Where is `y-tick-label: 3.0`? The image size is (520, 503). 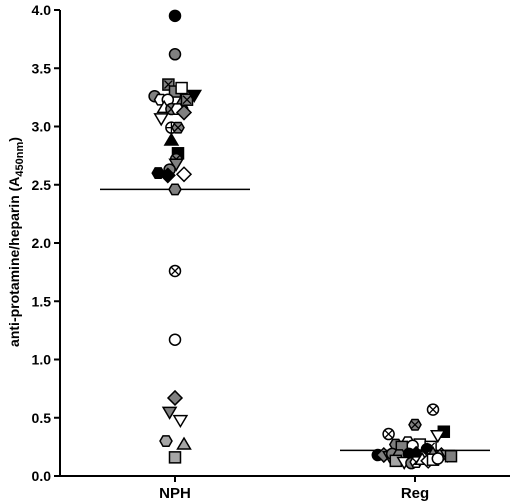
y-tick-label: 3.0 is located at coordinates (42, 127).